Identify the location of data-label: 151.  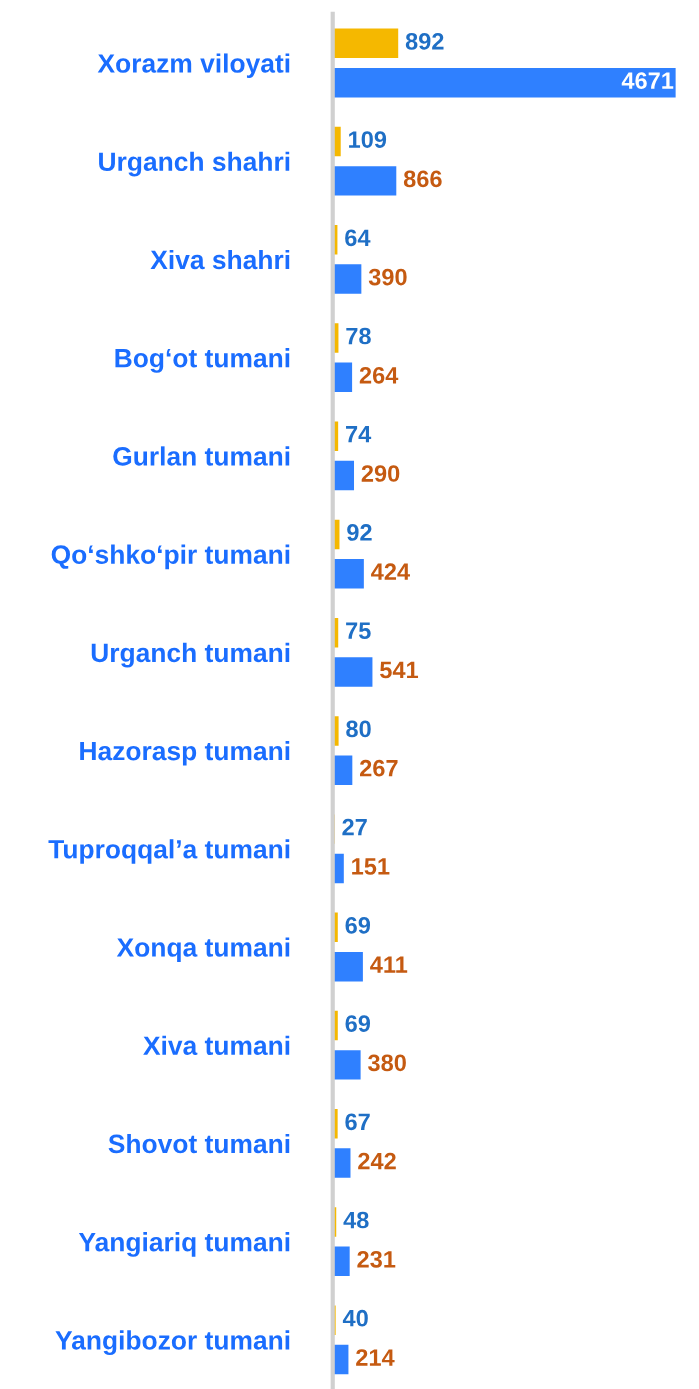
(371, 866).